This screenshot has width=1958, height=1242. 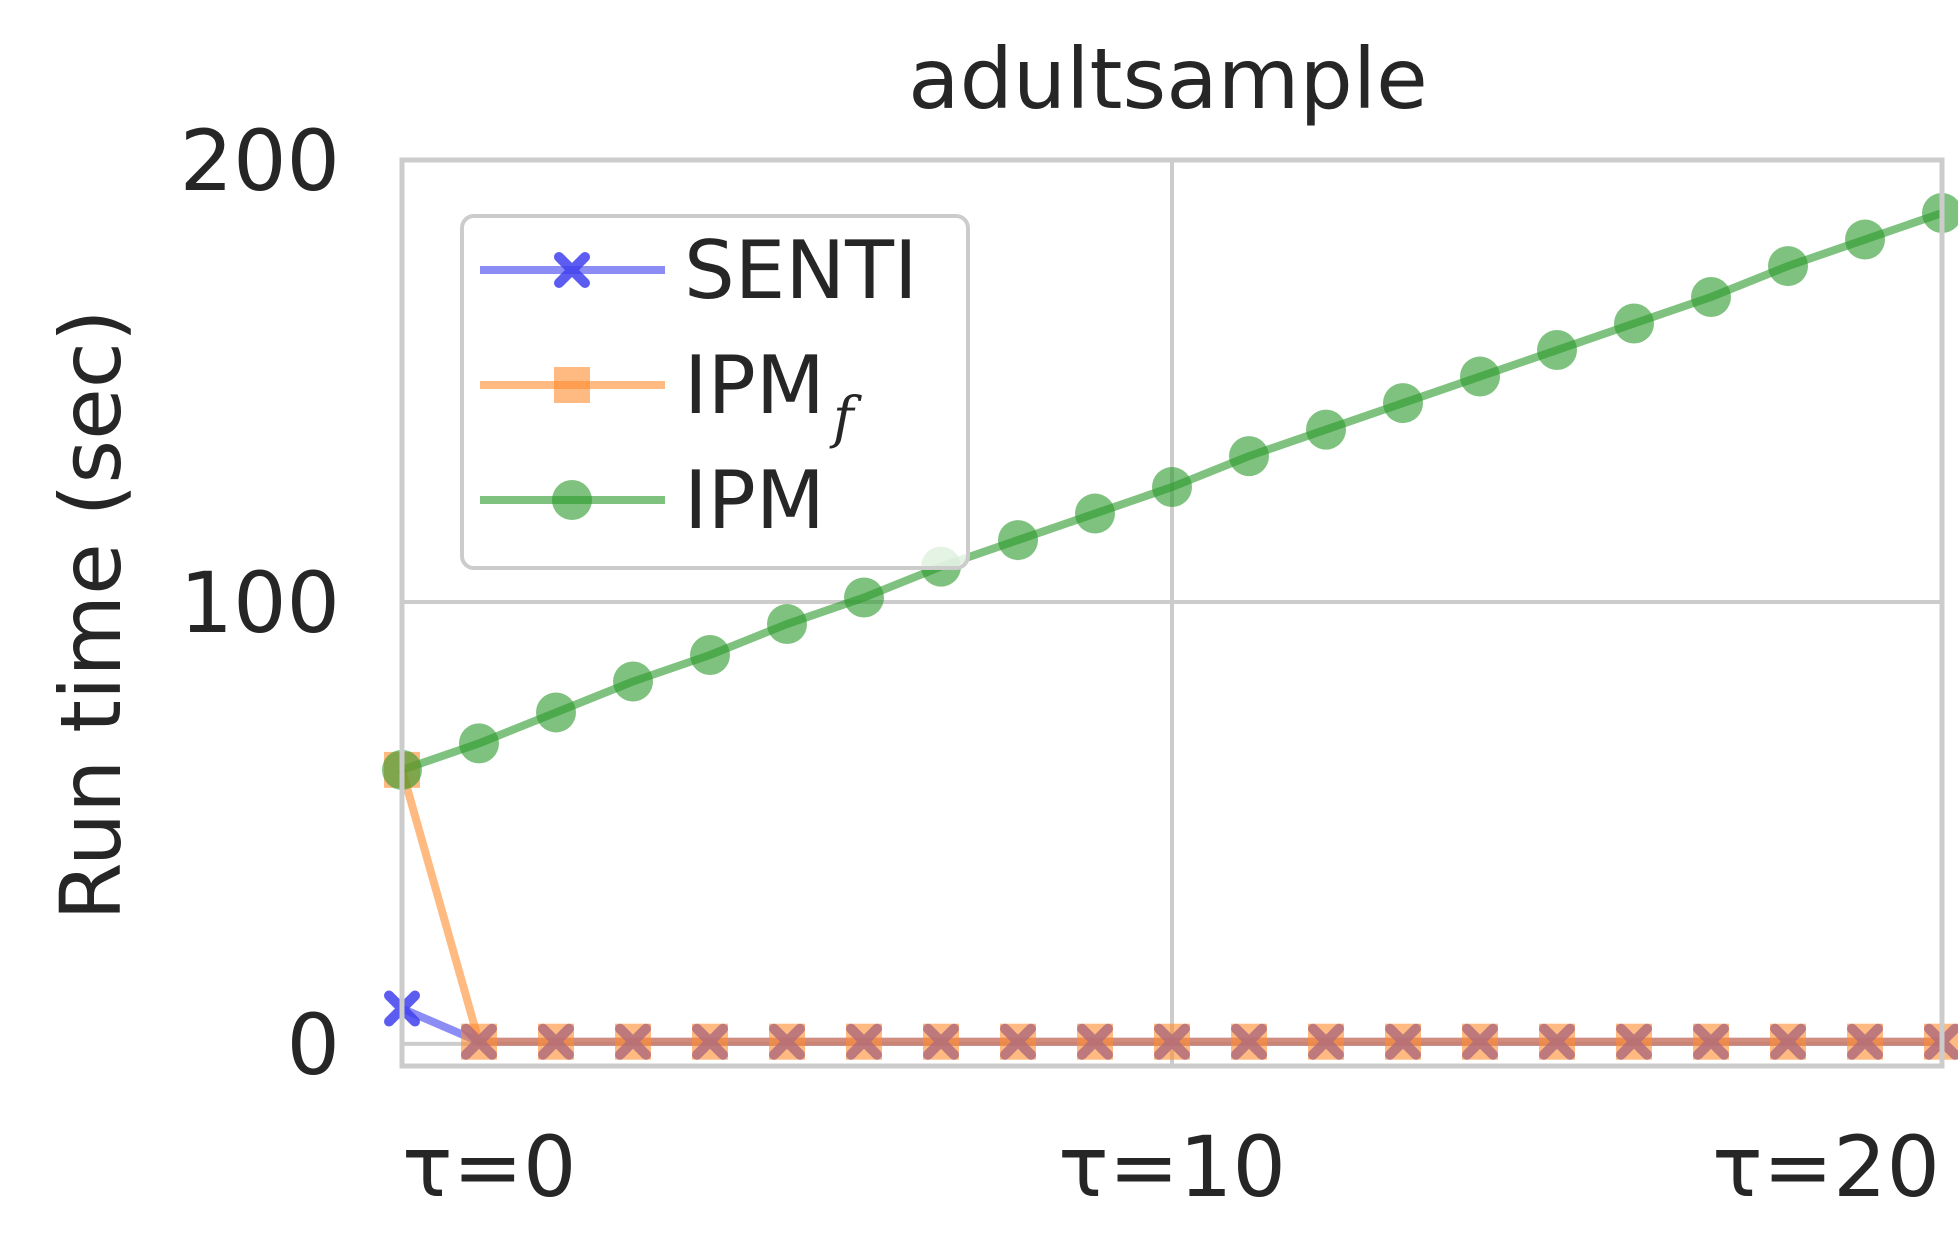 I want to click on x-tick-labels: τ=0 τ=10 τ=20, so click(x=1171, y=1167).